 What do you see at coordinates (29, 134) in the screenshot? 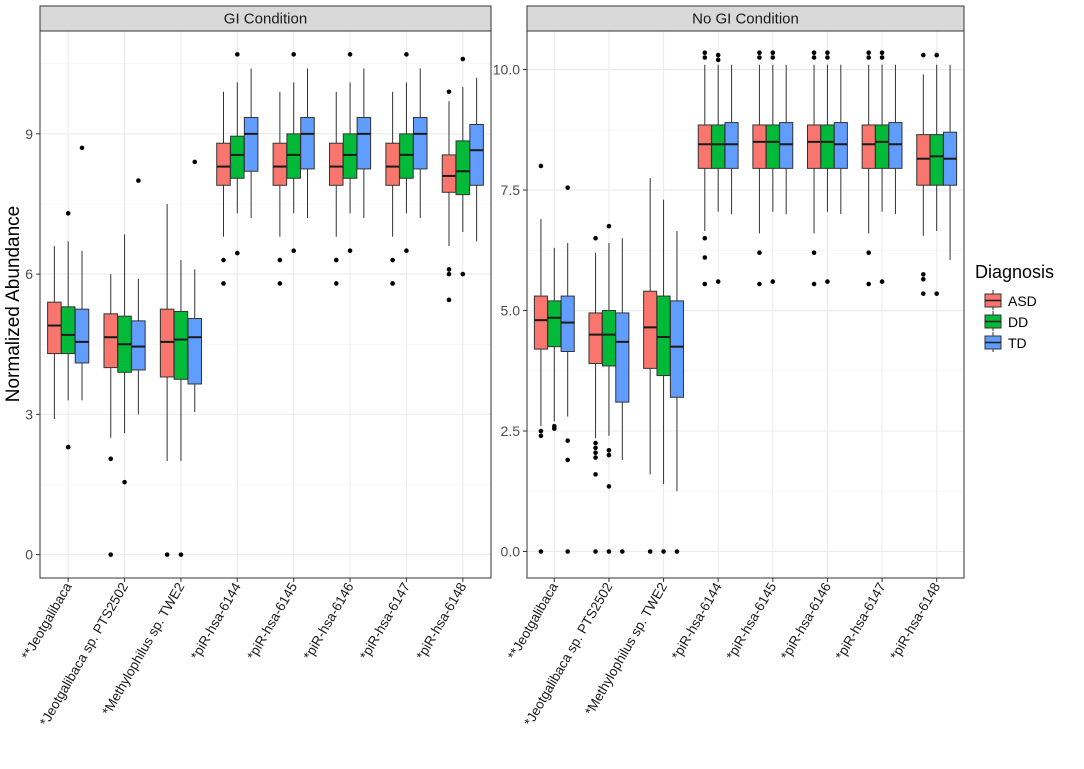
I see `y-tick-label: 9` at bounding box center [29, 134].